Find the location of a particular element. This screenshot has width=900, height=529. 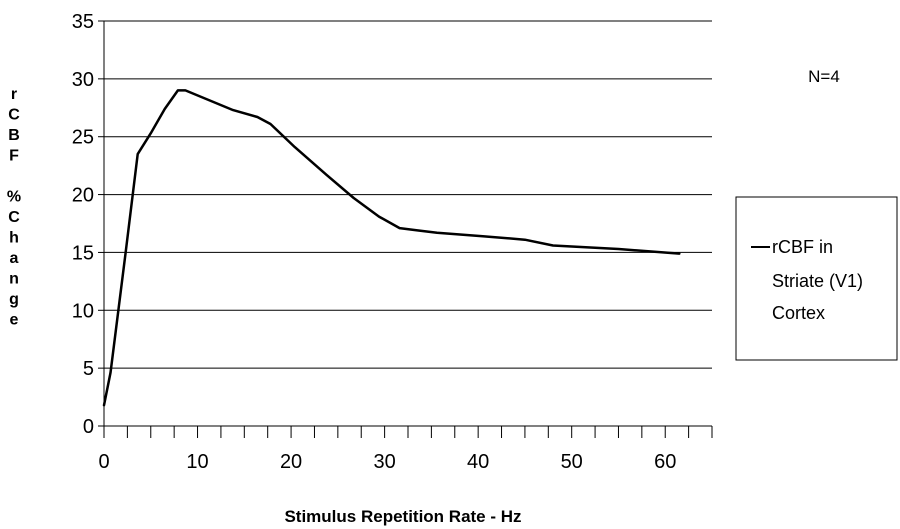

y-axis-label-char: e is located at coordinates (14, 320).